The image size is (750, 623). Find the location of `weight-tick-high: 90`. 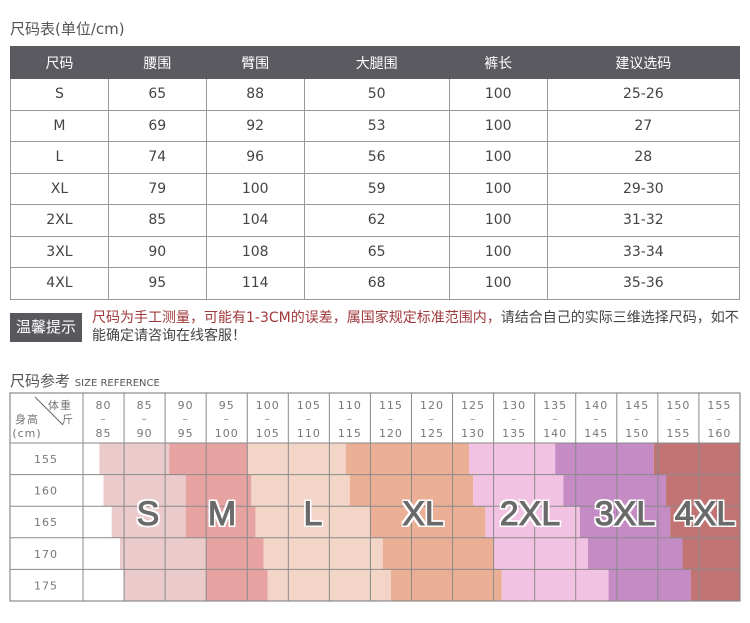

weight-tick-high: 90 is located at coordinates (145, 433).